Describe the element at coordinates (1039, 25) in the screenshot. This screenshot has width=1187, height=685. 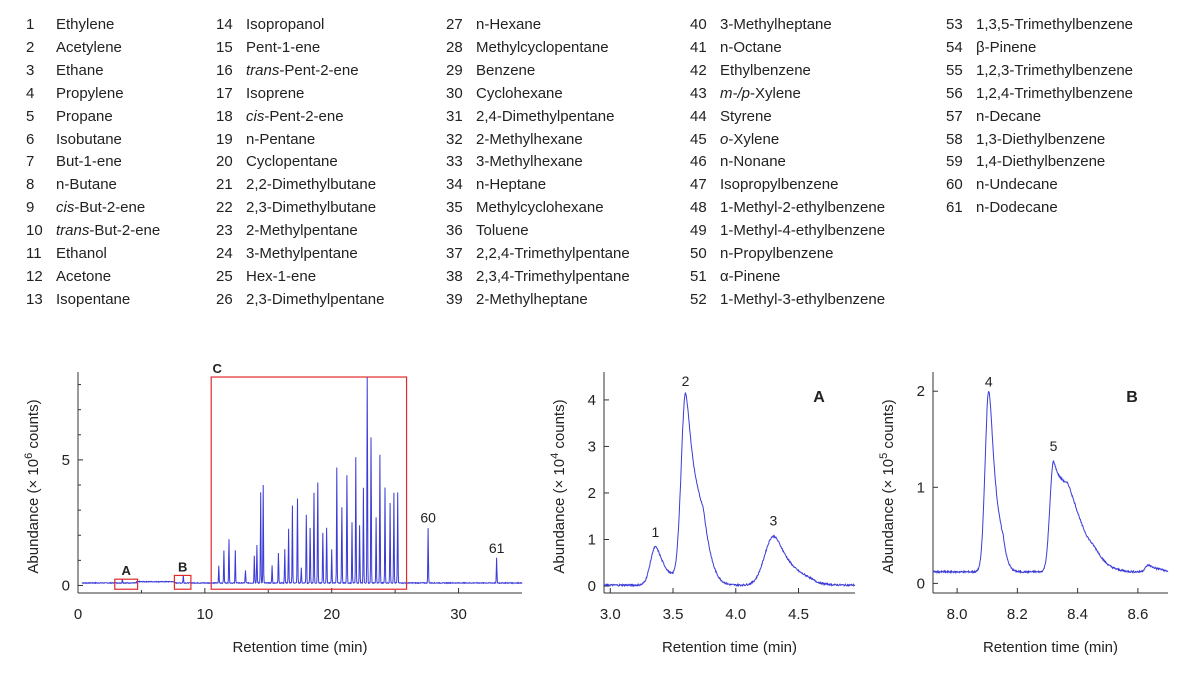
I see `legend-item: 53 1,3,5-Trimethylbenzene` at that location.